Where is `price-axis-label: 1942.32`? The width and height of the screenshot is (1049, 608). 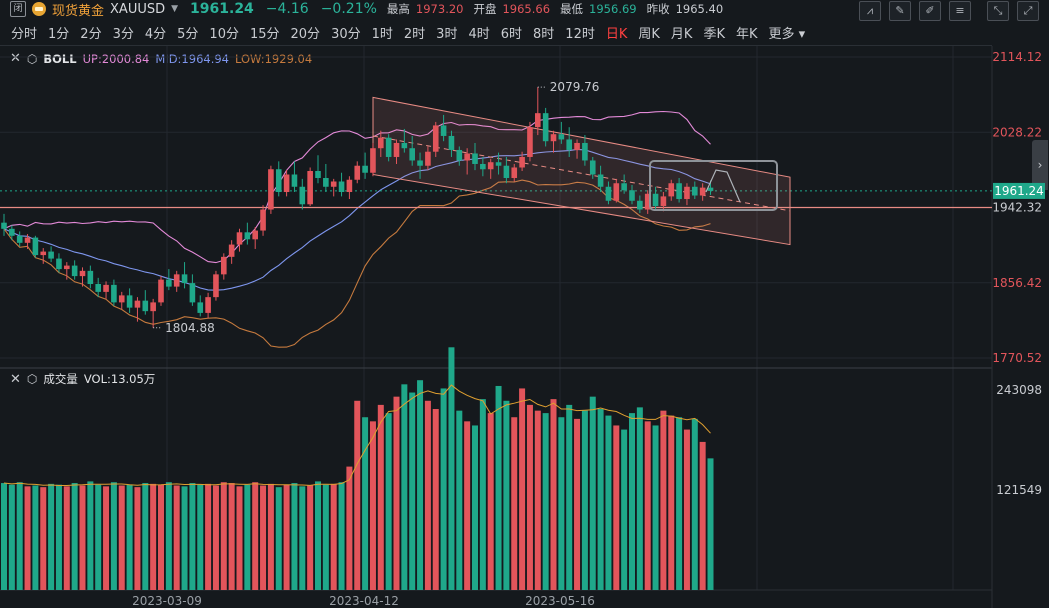 price-axis-label: 1942.32 is located at coordinates (1017, 208).